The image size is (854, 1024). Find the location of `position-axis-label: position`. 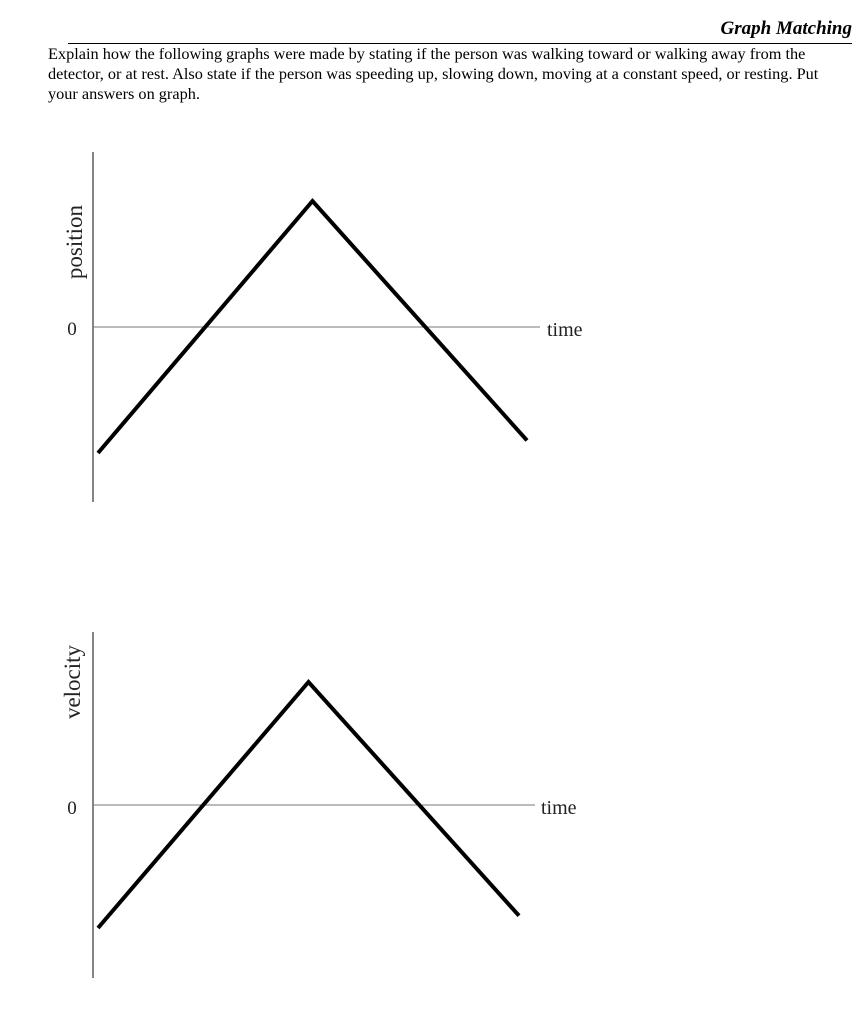

position-axis-label: position is located at coordinates (74, 241).